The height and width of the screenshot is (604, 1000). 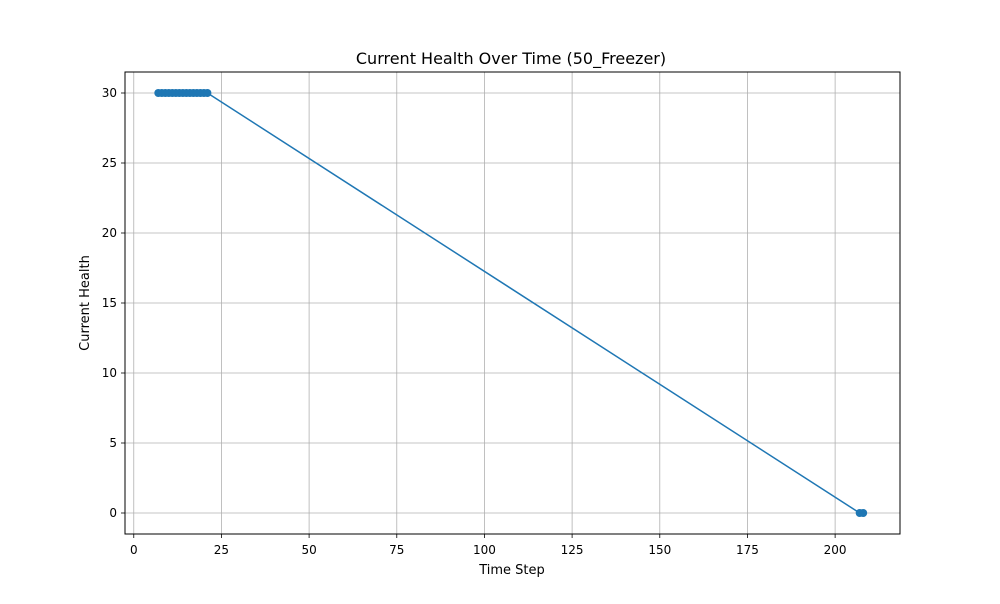 I want to click on x-tick-label: 175, so click(x=747, y=550).